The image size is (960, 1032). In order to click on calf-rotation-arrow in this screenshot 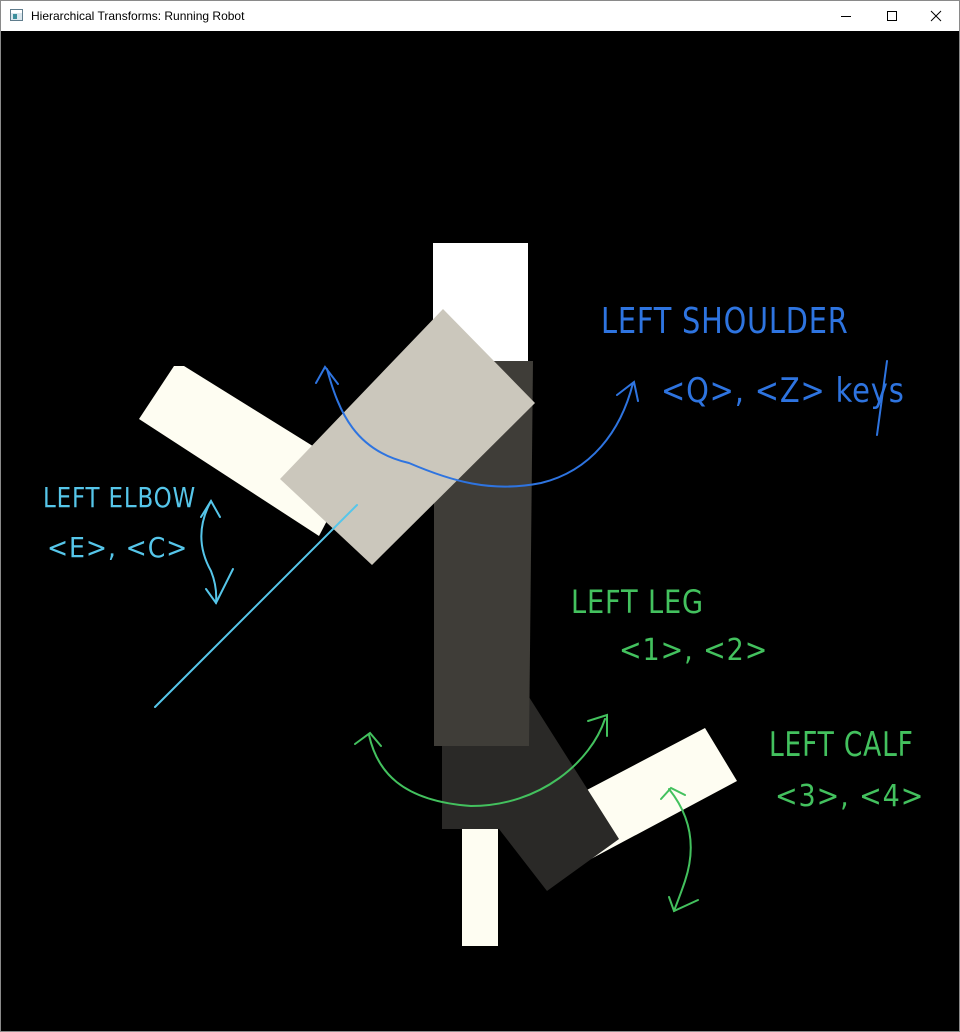, I will do `click(679, 849)`.